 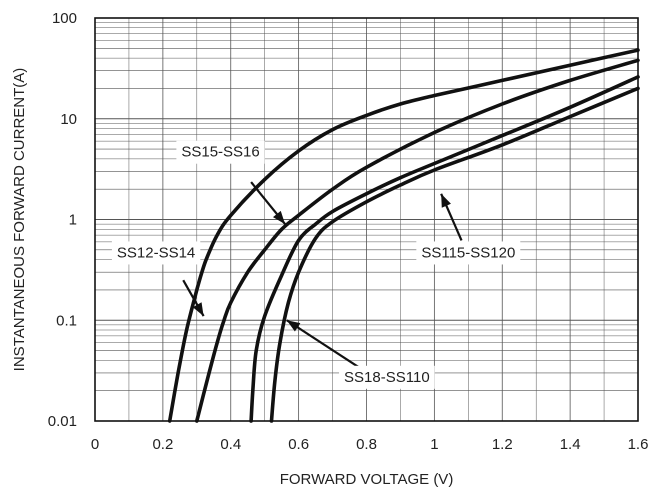 I want to click on label-background-ss18-ss110, so click(x=387, y=377).